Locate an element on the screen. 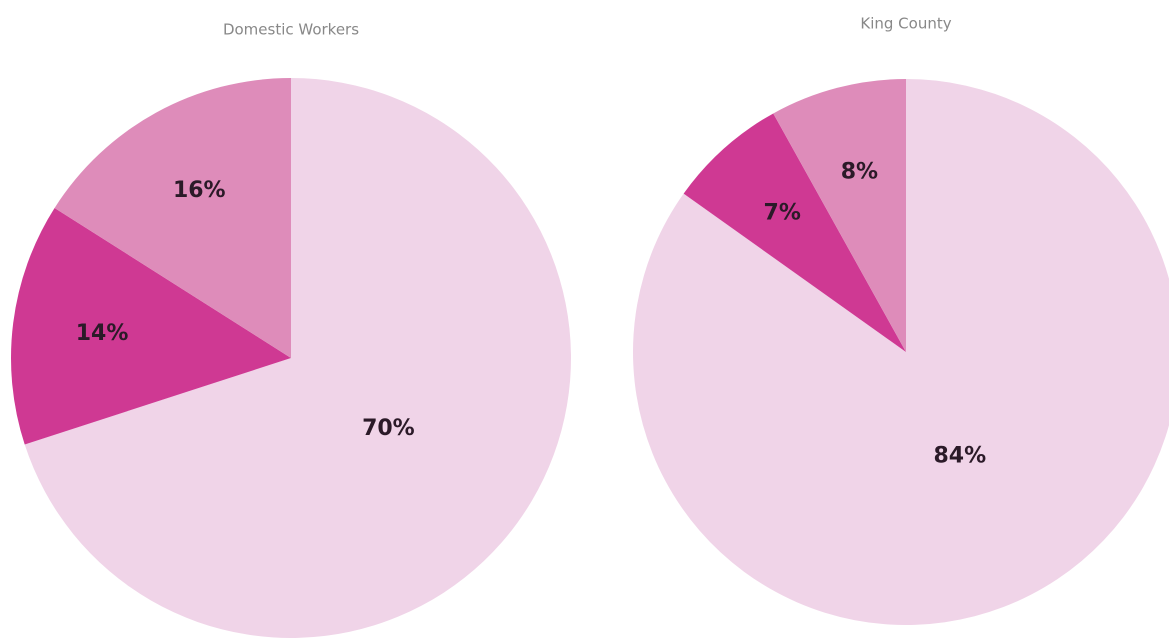 This screenshot has height=638, width=1169. chart-title: Domestic Workers is located at coordinates (291, 30).